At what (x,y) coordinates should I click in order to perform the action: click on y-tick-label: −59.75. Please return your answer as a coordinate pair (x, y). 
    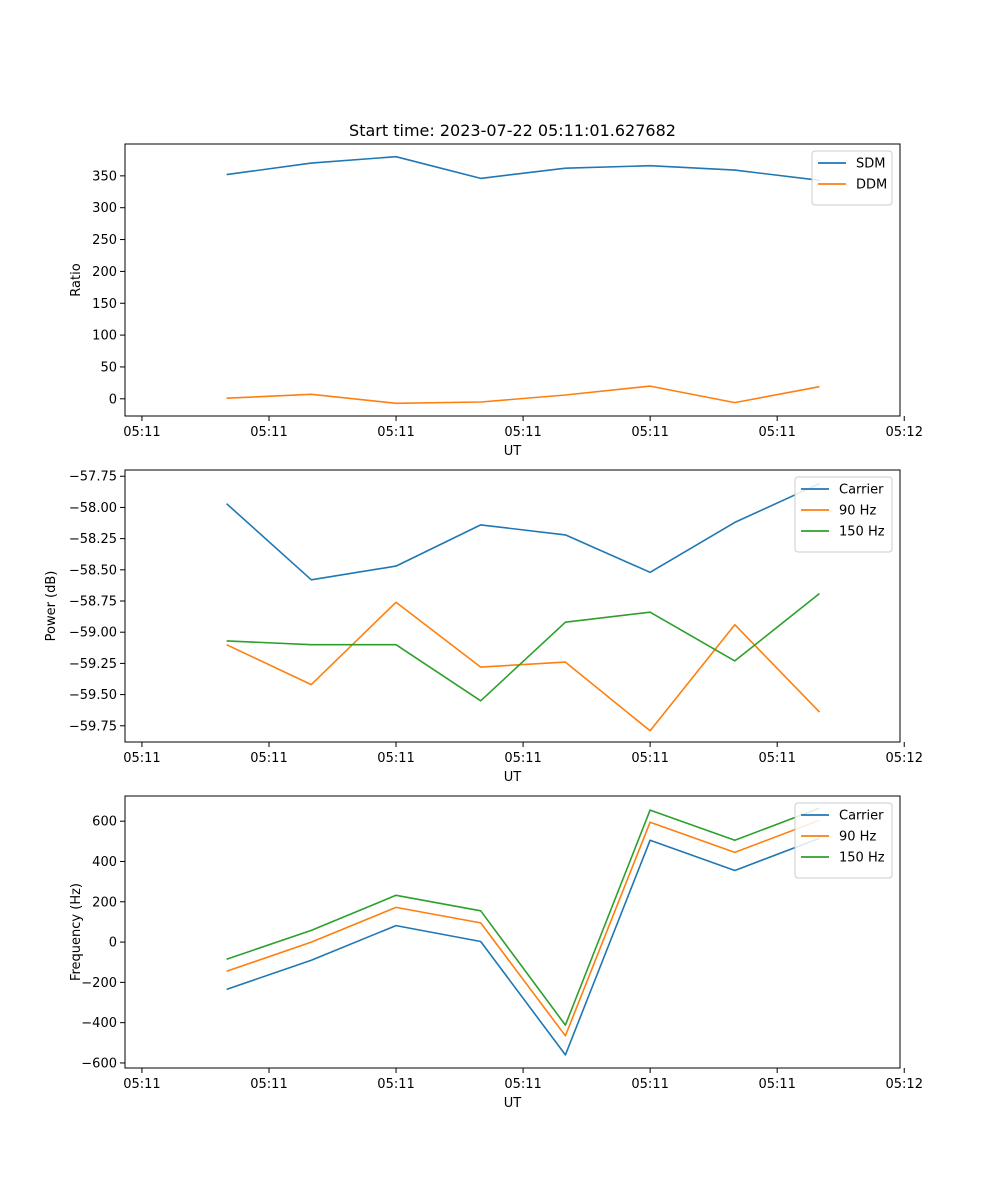
    Looking at the image, I should click on (93, 726).